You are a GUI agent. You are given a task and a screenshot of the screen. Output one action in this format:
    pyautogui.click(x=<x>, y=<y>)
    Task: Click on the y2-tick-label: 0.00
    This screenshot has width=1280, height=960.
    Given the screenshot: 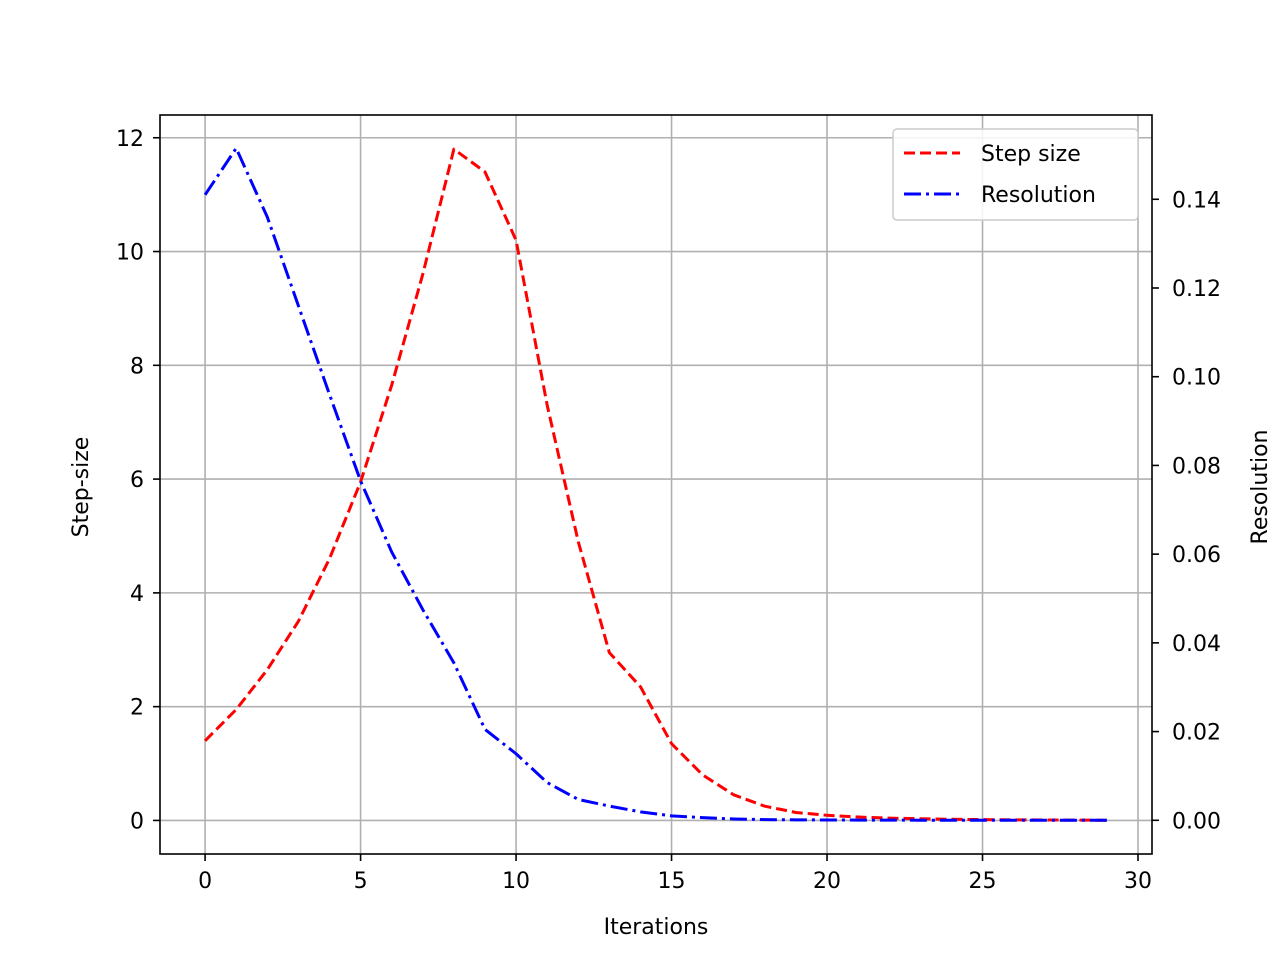 What is the action you would take?
    pyautogui.click(x=1196, y=821)
    